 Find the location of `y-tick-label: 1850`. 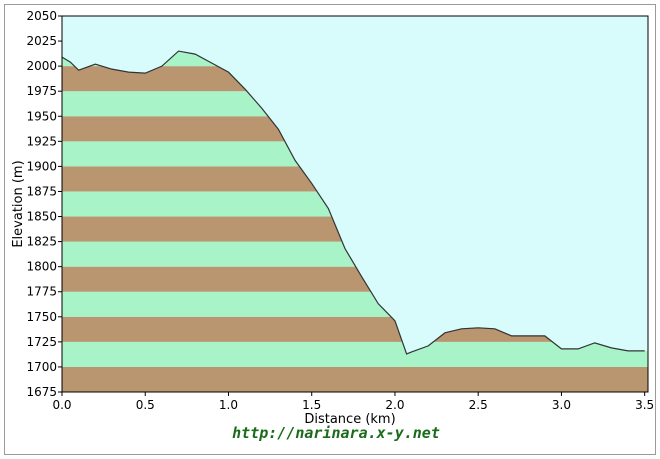

y-tick-label: 1850 is located at coordinates (41, 217).